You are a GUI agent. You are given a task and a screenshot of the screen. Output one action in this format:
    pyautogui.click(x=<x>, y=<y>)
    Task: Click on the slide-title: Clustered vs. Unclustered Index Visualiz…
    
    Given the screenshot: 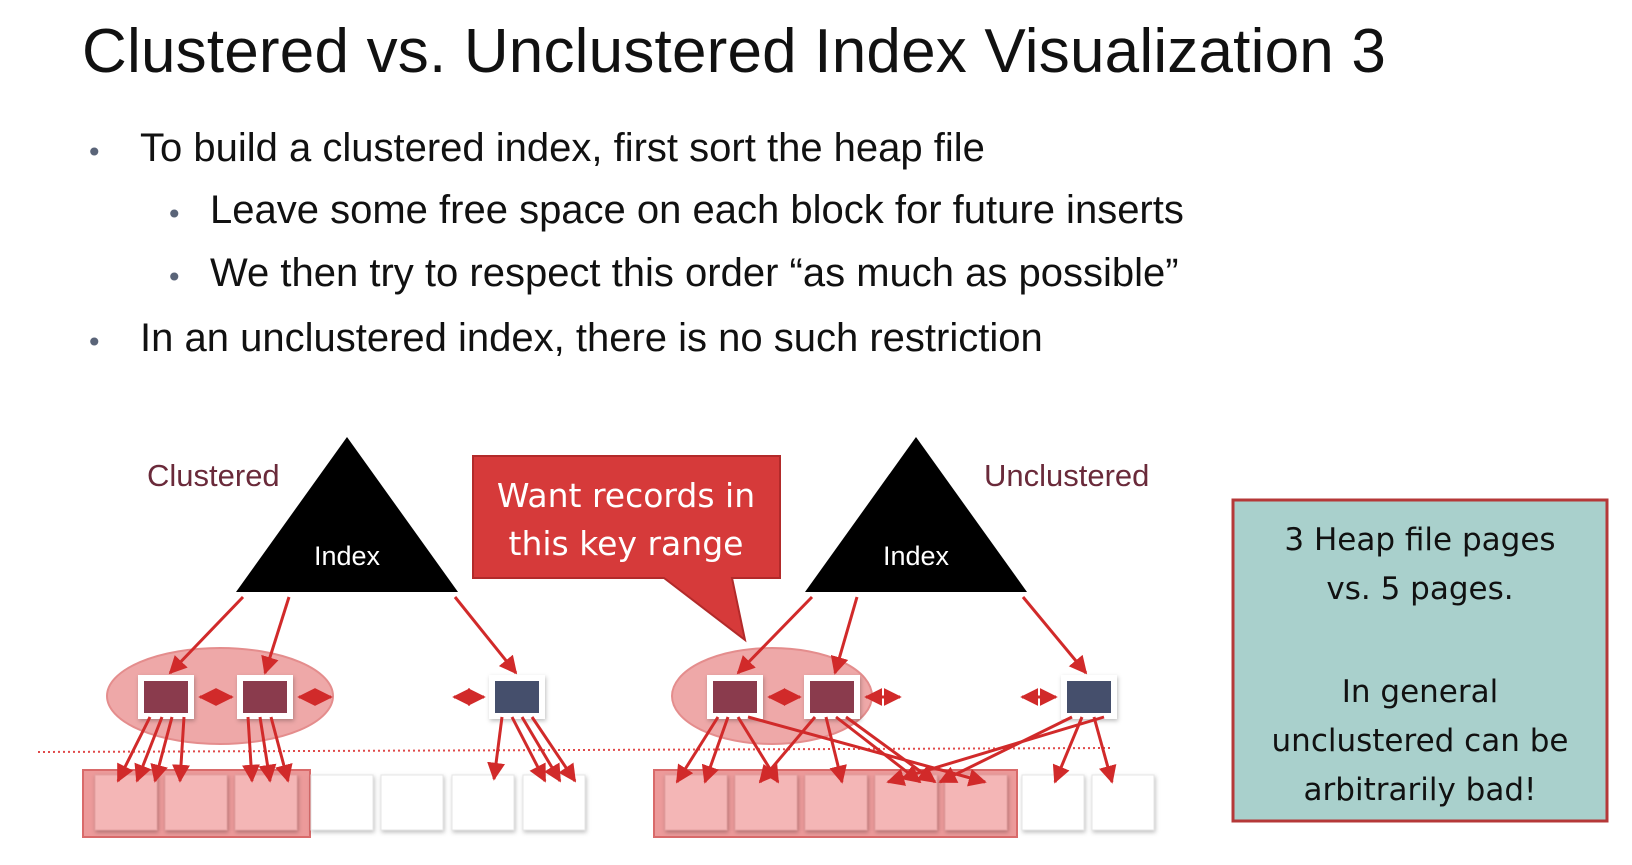 What is the action you would take?
    pyautogui.click(x=734, y=51)
    